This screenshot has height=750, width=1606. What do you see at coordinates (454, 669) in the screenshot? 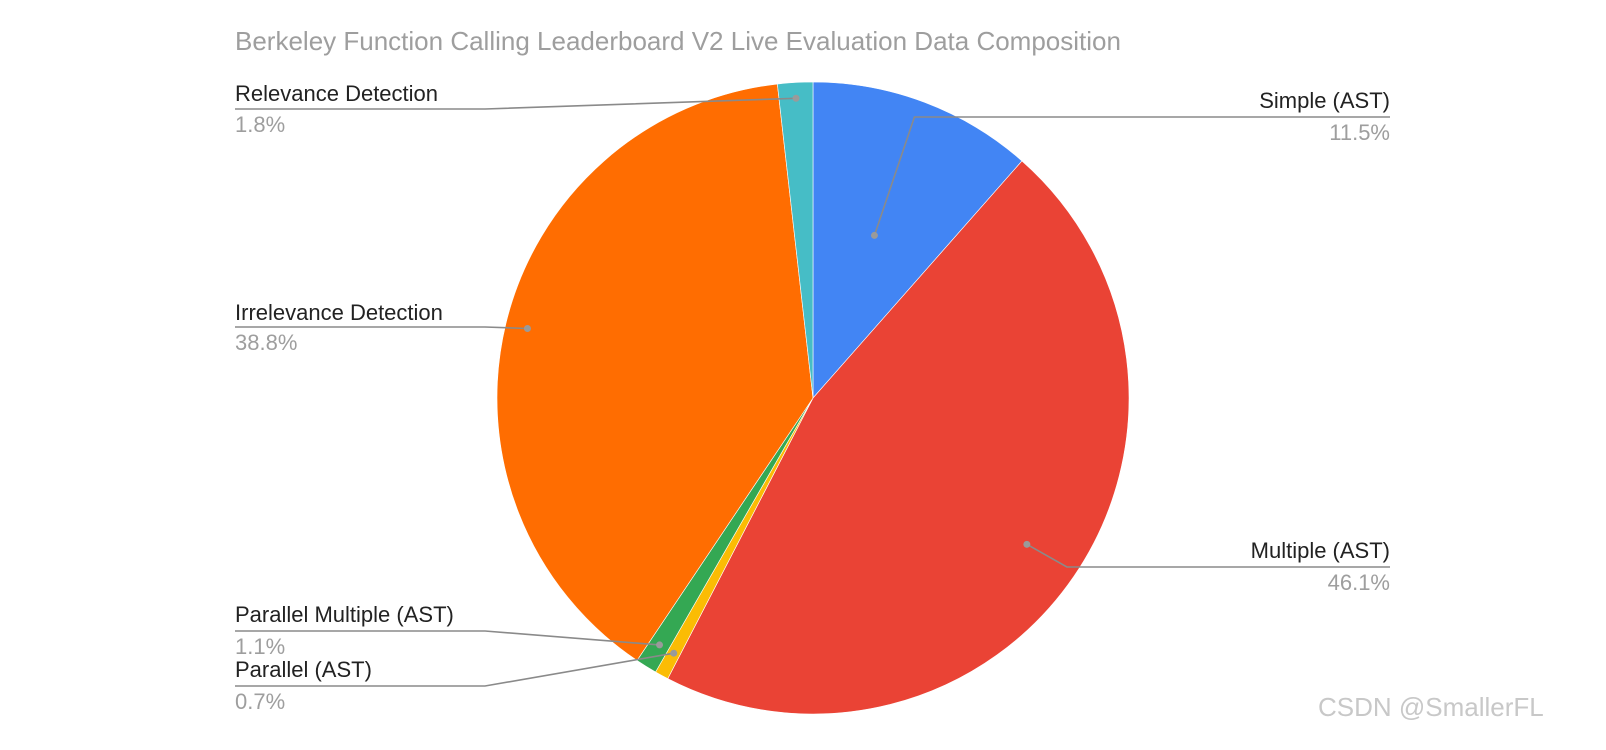
I see `leader-line-parallel-ast` at bounding box center [454, 669].